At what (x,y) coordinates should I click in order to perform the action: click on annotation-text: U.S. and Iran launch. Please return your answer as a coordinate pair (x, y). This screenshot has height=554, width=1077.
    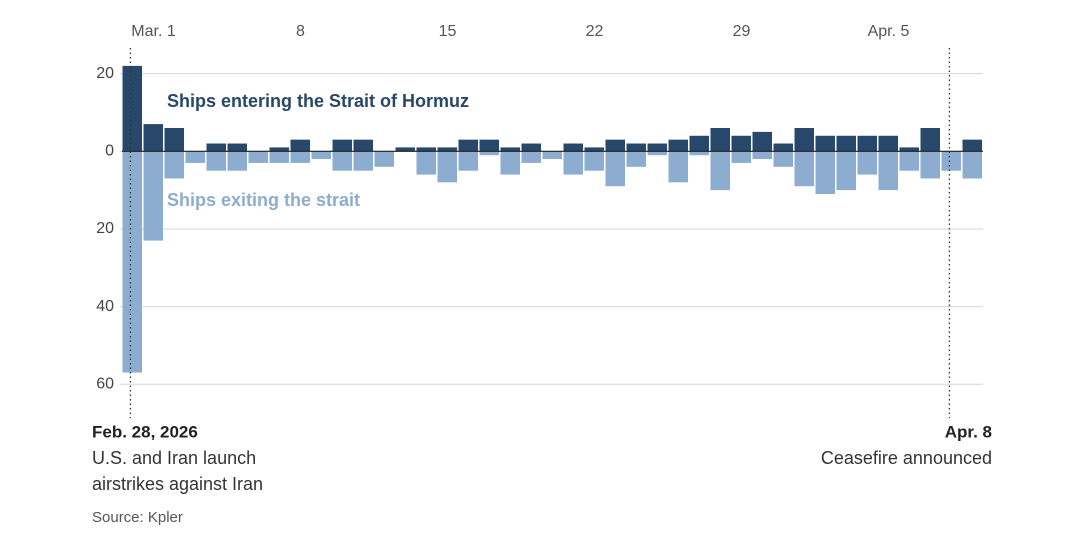
    Looking at the image, I should click on (174, 458).